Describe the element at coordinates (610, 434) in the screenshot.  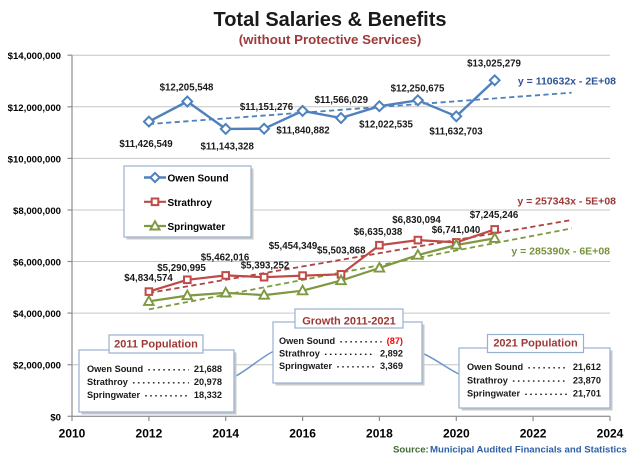
I see `svg-text: 2024` at that location.